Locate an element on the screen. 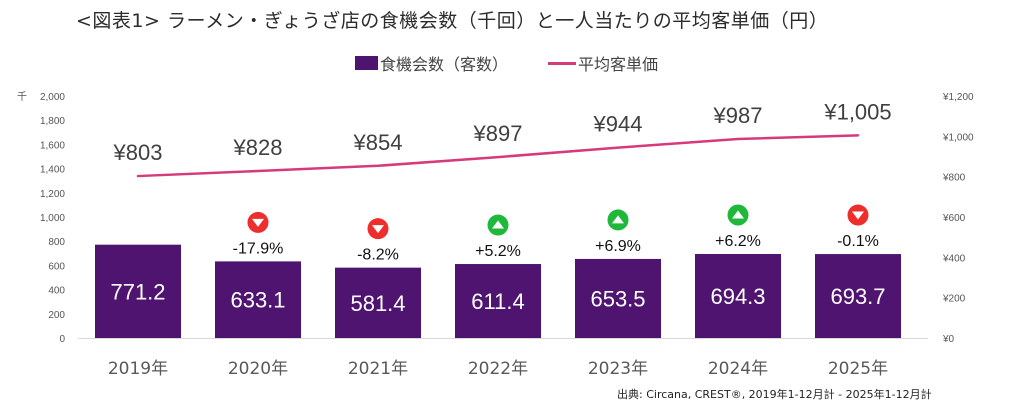  yoy-change-label: +6.2% is located at coordinates (738, 241).